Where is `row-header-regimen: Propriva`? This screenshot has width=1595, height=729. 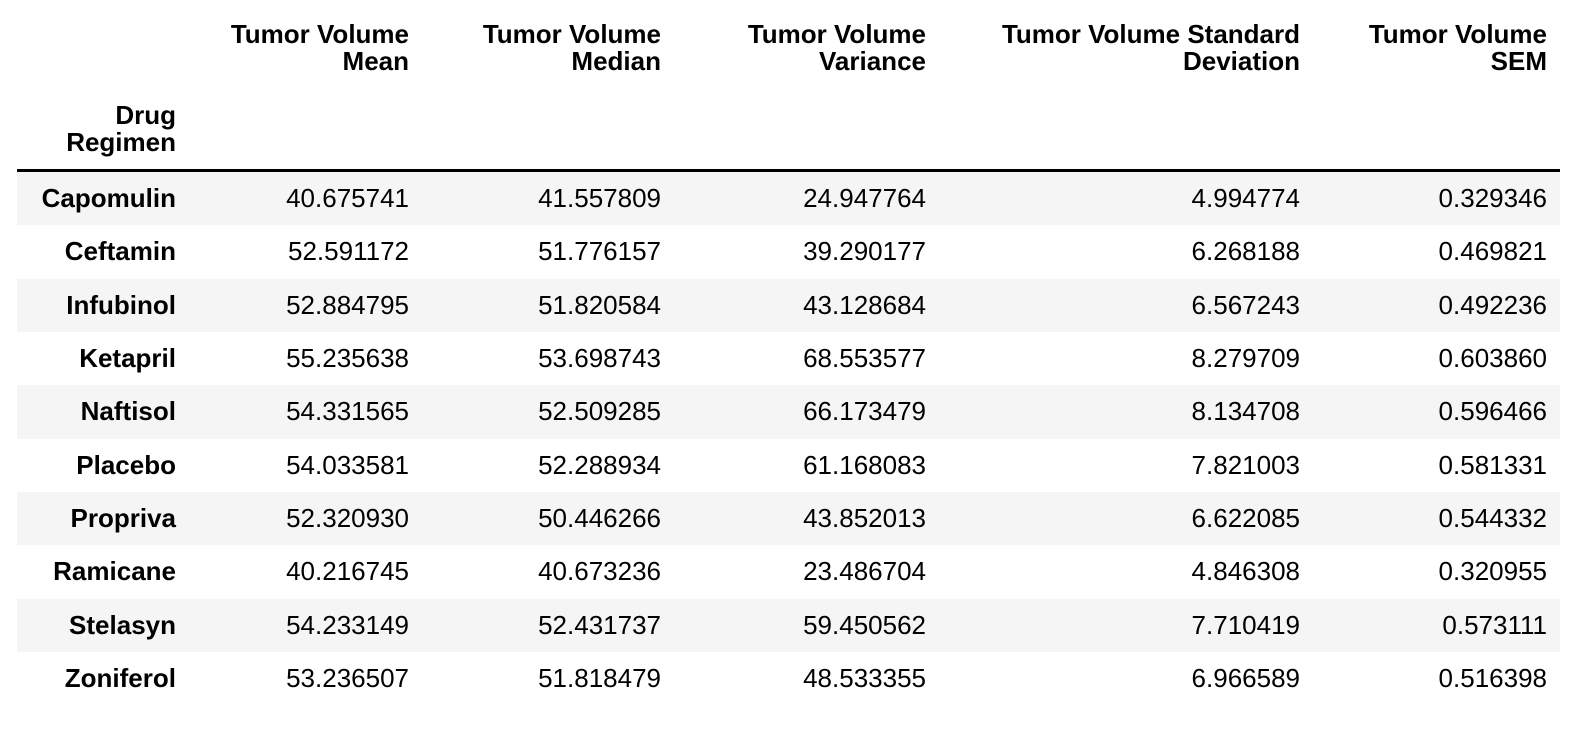
row-header-regimen: Propriva is located at coordinates (123, 517).